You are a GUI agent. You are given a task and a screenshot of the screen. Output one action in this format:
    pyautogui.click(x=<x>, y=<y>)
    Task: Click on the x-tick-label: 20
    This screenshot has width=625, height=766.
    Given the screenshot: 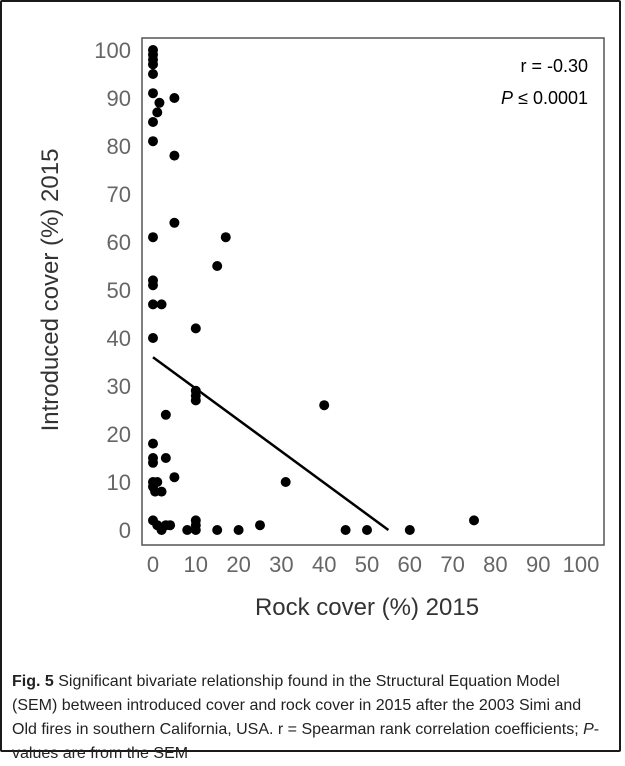 What is the action you would take?
    pyautogui.click(x=238, y=564)
    